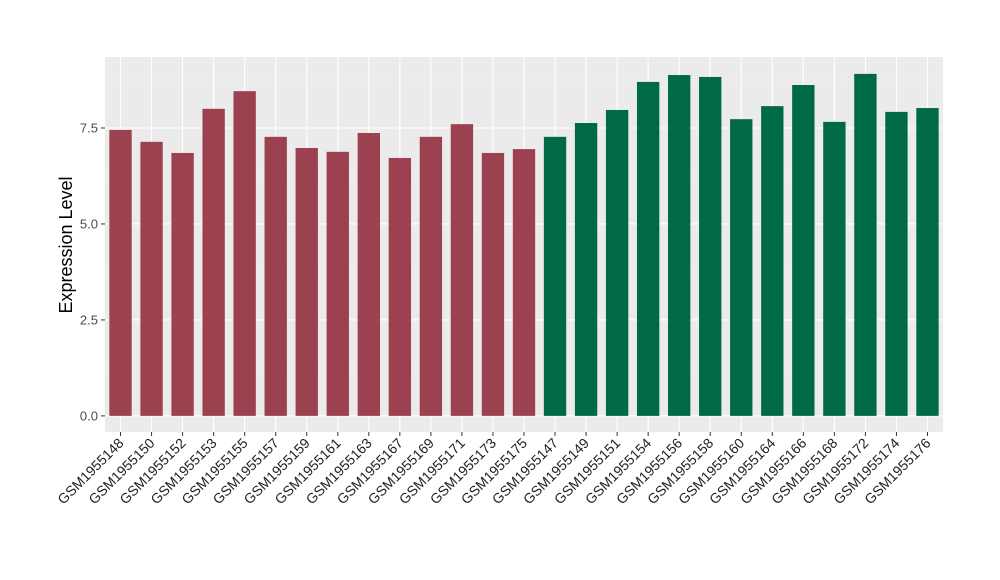 This screenshot has width=1000, height=580. I want to click on y-axis-title: Expression Level, so click(66, 244).